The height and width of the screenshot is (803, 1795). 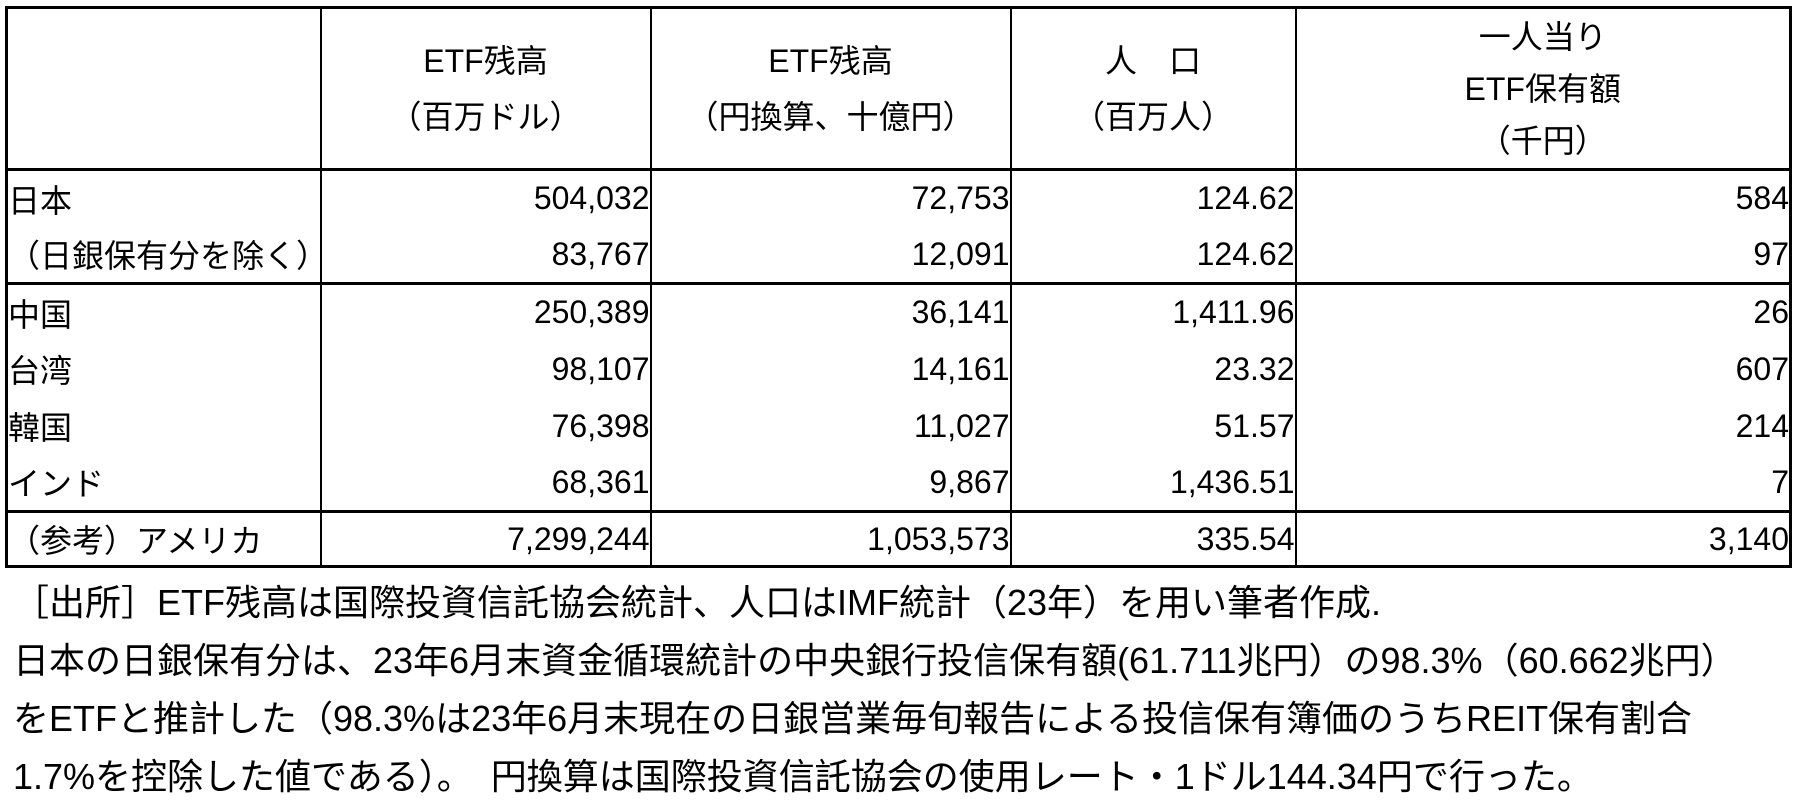 What do you see at coordinates (485, 198) in the screenshot?
I see `usd-value: 504,032` at bounding box center [485, 198].